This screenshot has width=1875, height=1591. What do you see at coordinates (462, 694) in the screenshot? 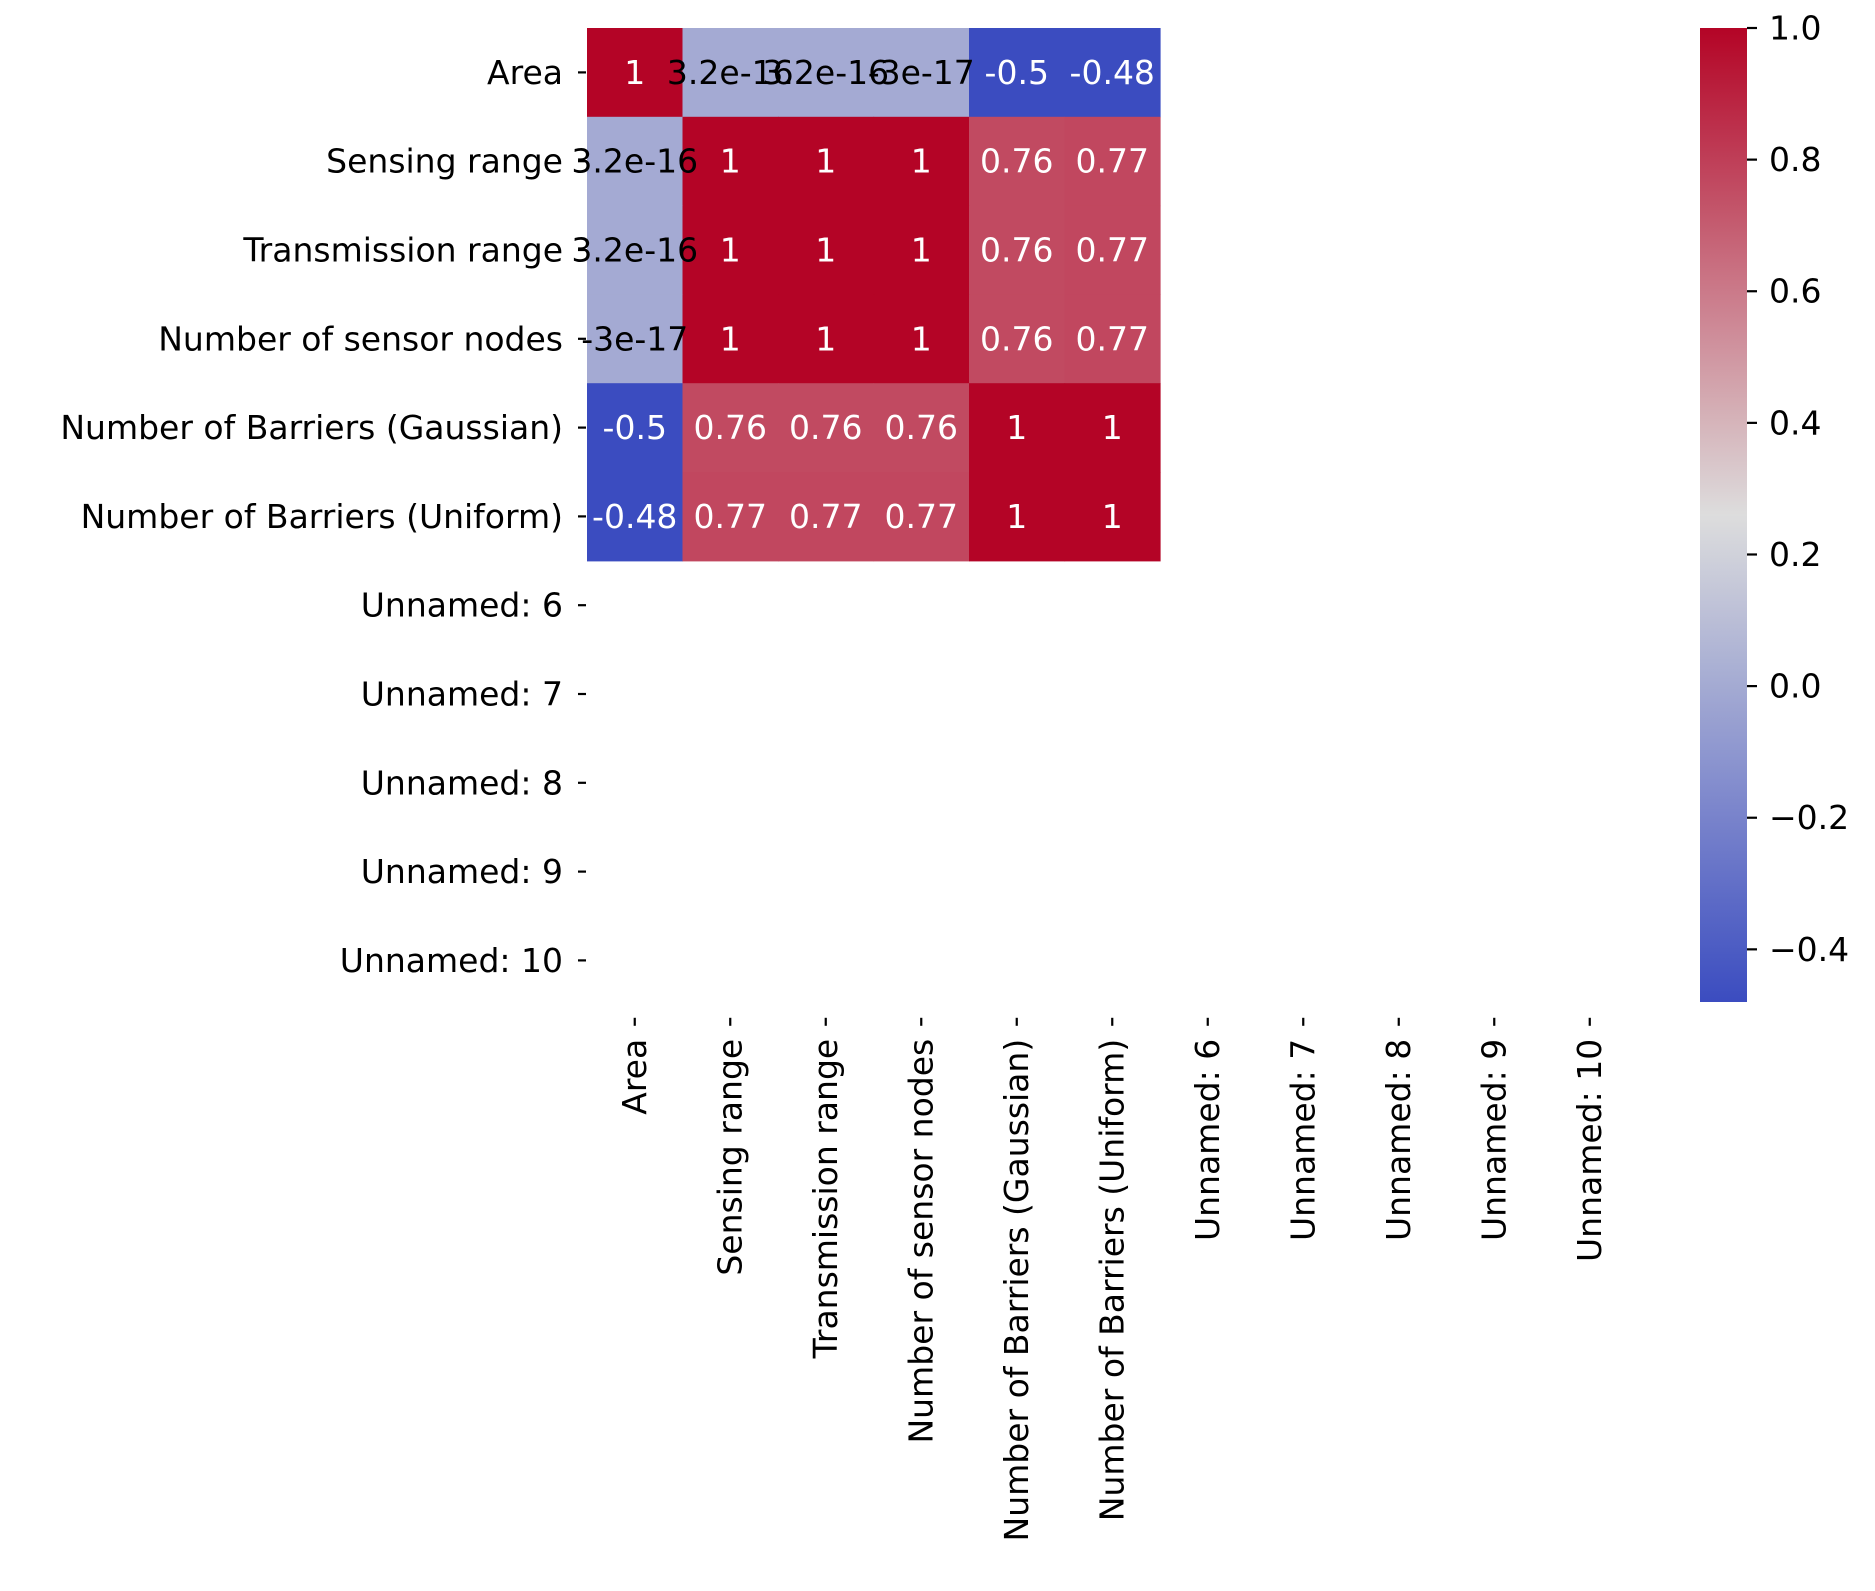
I see `y-tick-label: Unnamed: 7` at bounding box center [462, 694].